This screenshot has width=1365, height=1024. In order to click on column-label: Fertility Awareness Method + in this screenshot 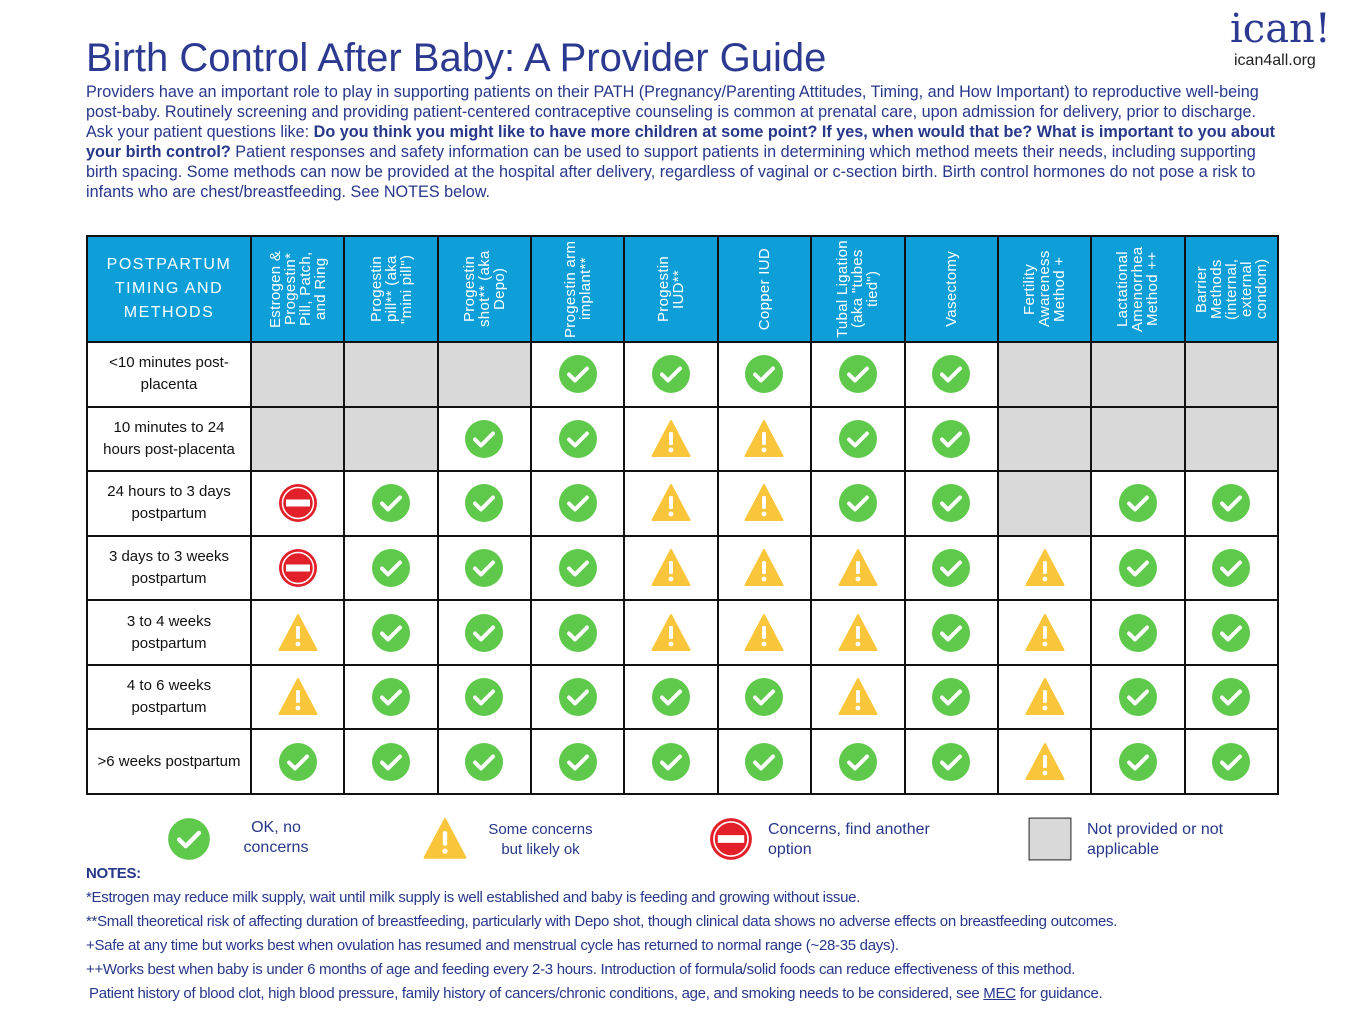, I will do `click(1045, 289)`.